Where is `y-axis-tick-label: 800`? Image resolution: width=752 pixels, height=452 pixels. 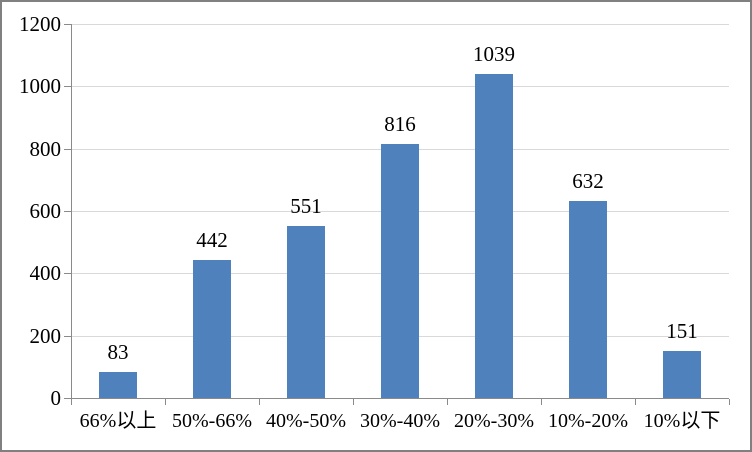 y-axis-tick-label: 800 is located at coordinates (45, 149).